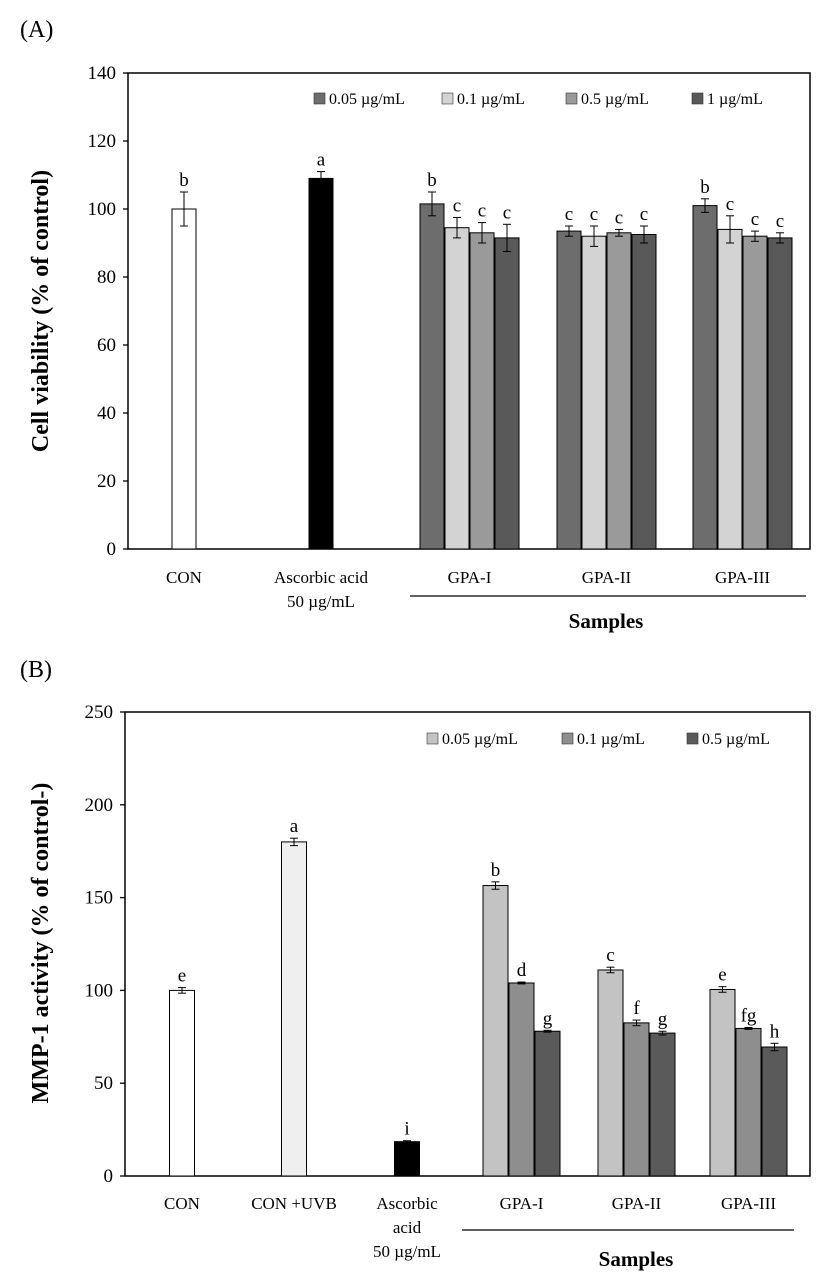 The width and height of the screenshot is (827, 1288). Describe the element at coordinates (99, 712) in the screenshot. I see `y-tick-label: 250` at that location.